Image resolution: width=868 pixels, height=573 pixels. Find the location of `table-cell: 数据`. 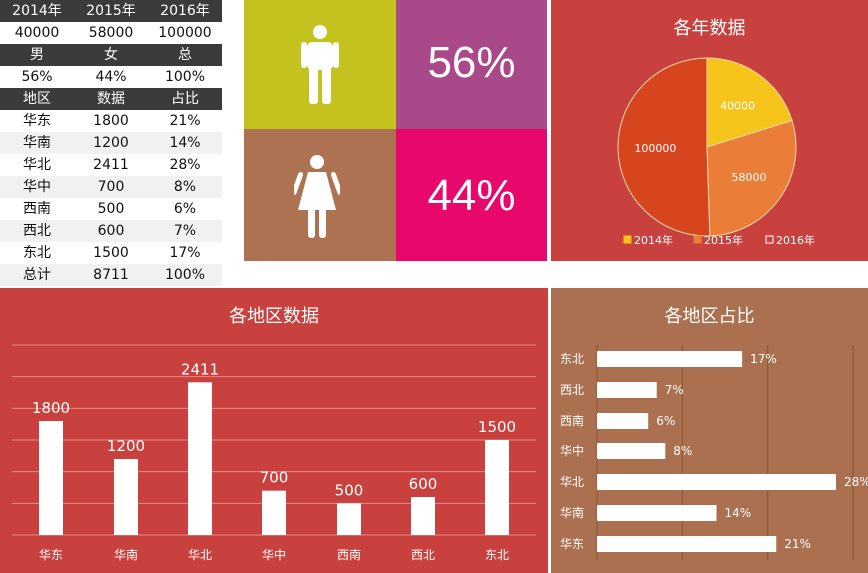

table-cell: 数据 is located at coordinates (111, 99).